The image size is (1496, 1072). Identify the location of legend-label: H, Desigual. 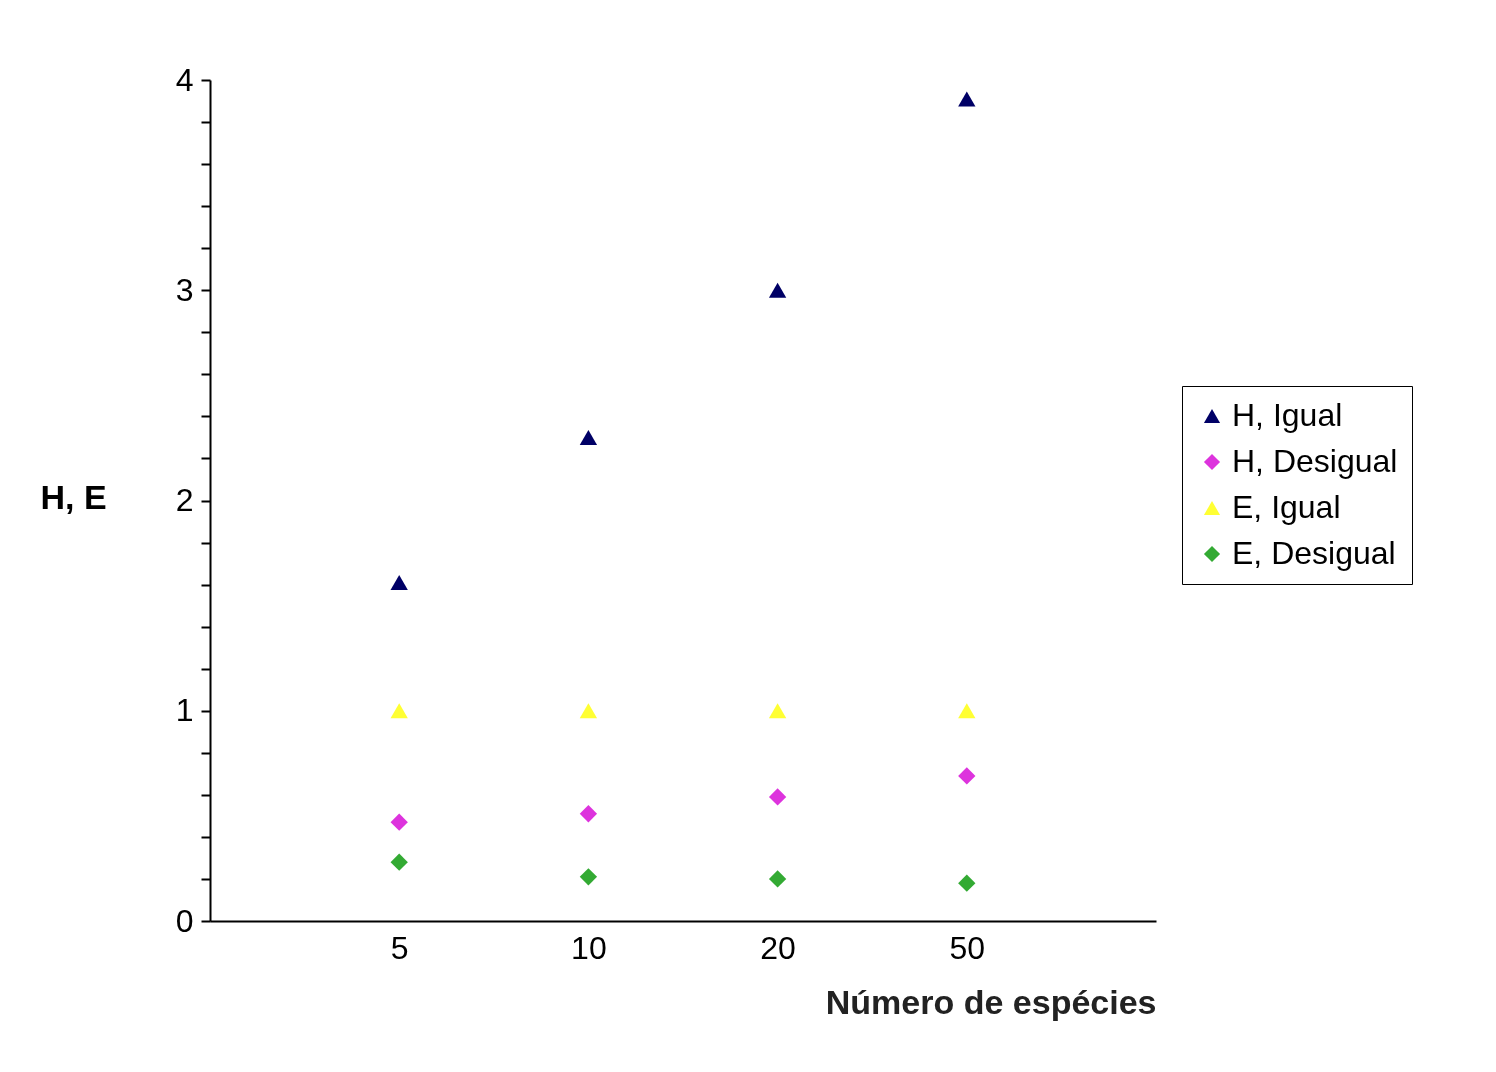
(1315, 461).